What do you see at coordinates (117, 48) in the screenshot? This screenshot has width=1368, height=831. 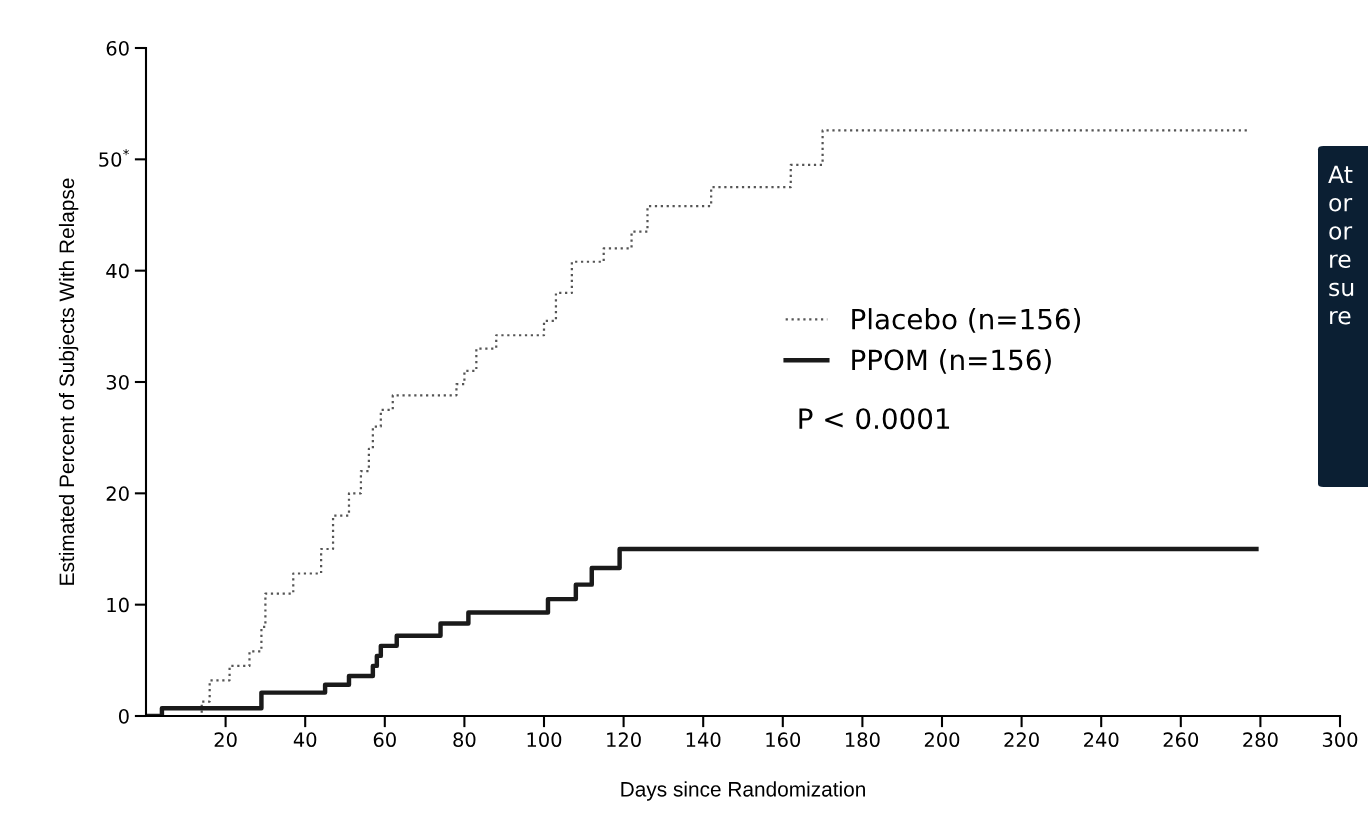 I see `y-tick-label: 60` at bounding box center [117, 48].